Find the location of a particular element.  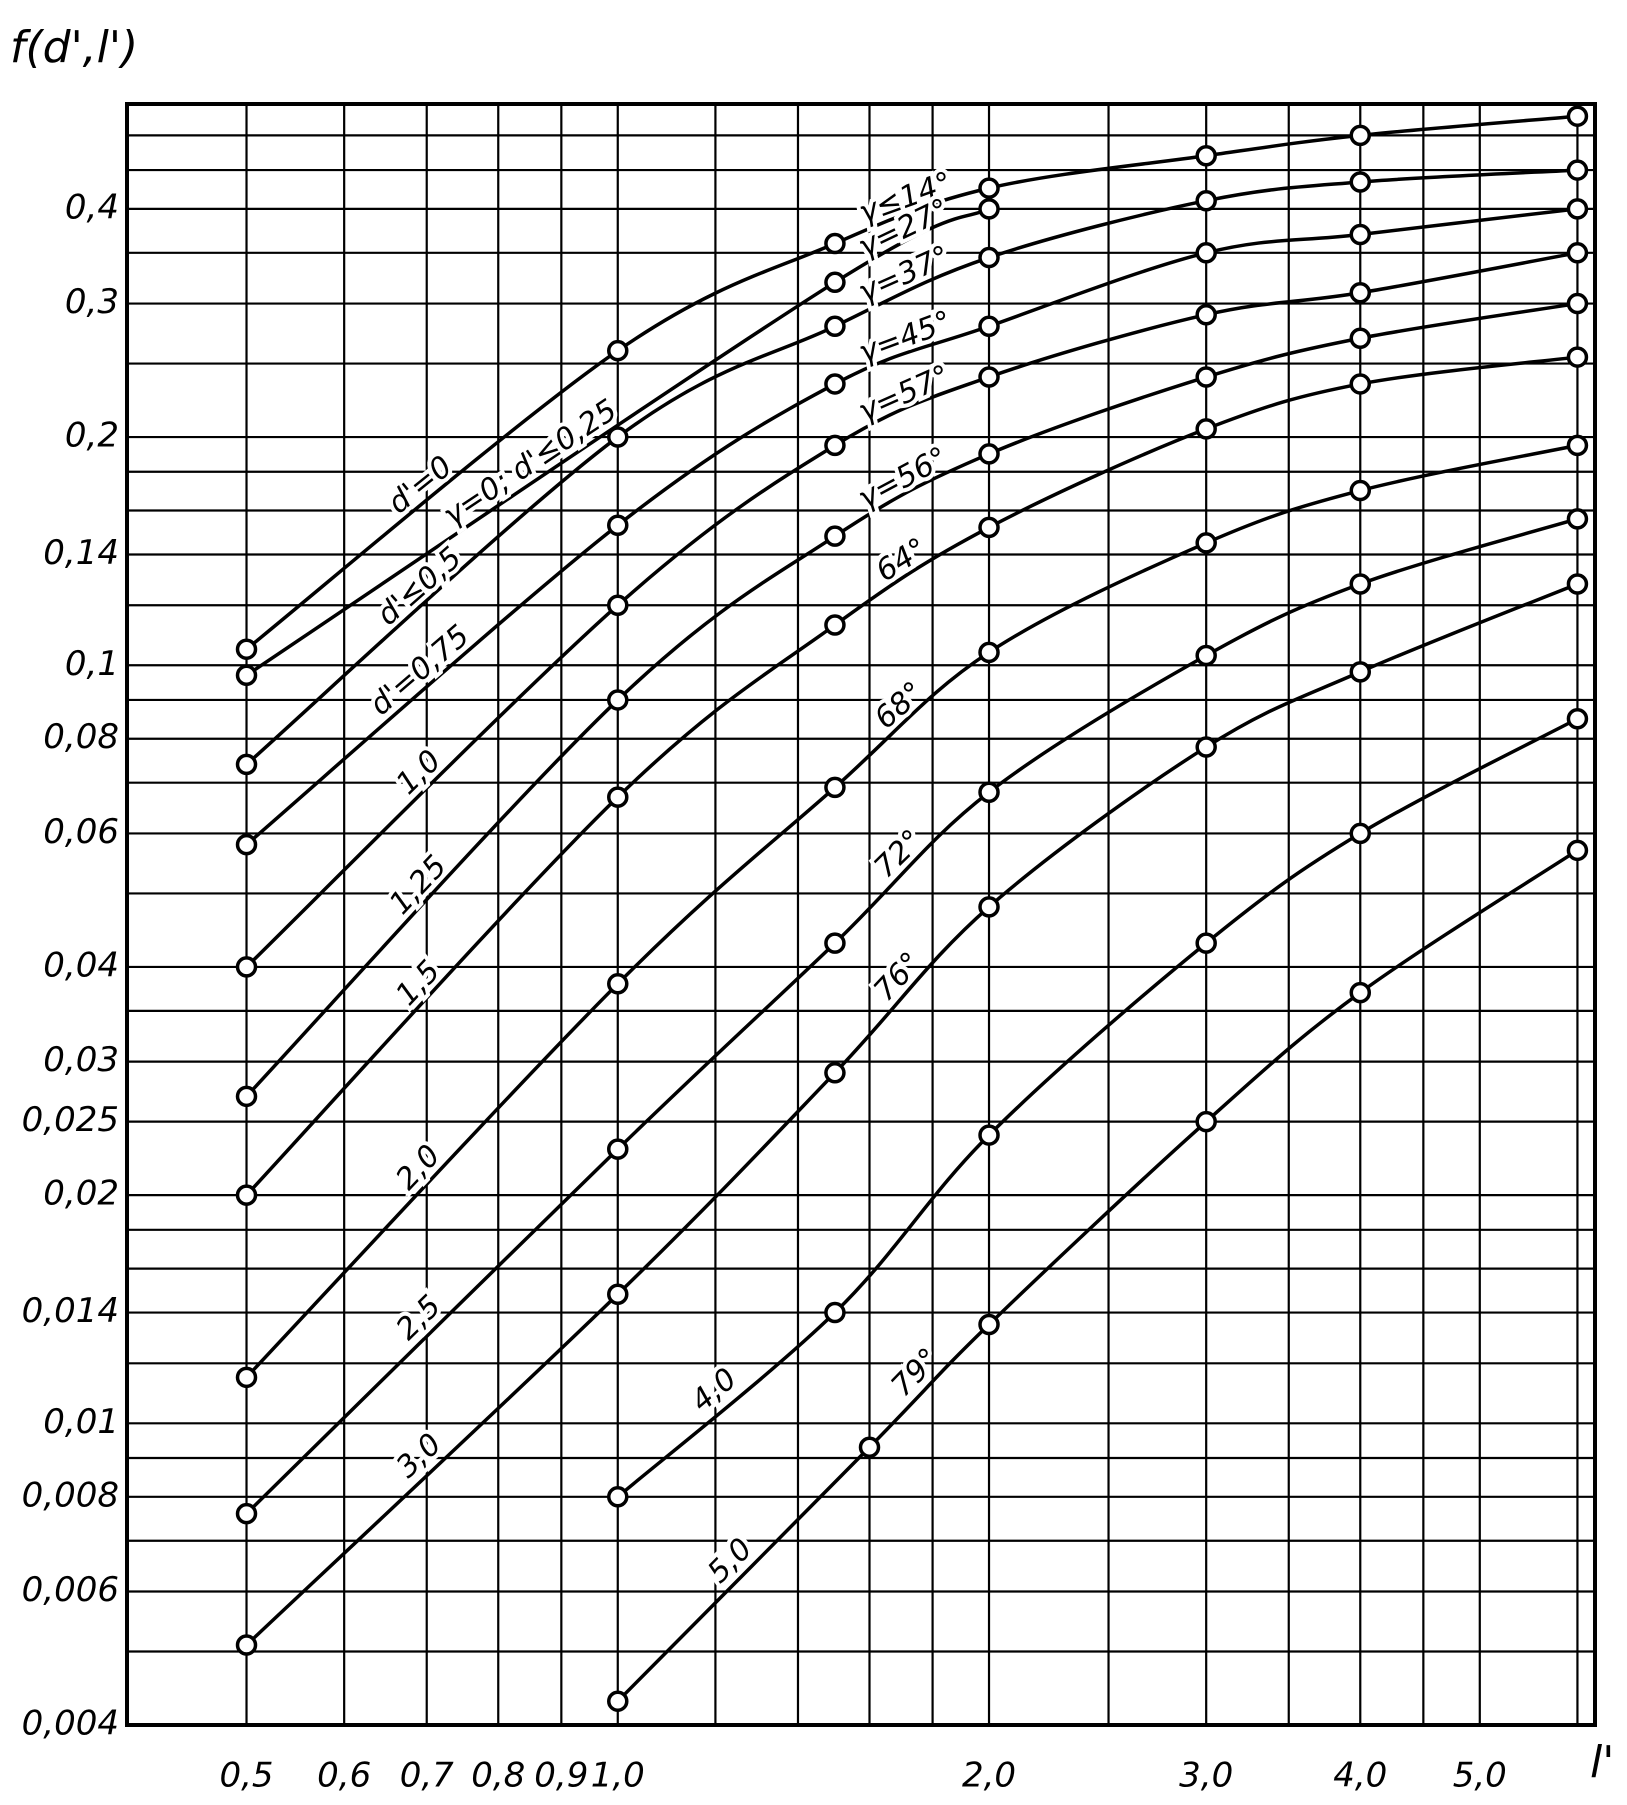

x-tick-label: 0,5 is located at coordinates (246, 1776).